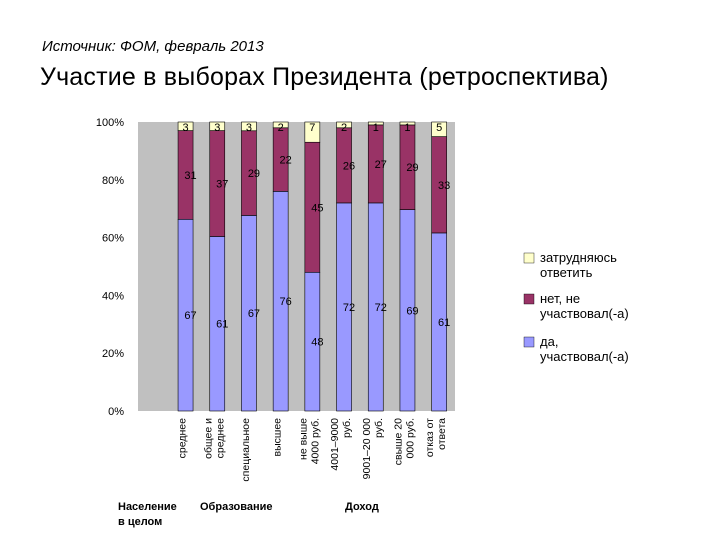  I want to click on group-label: Образование, so click(236, 507).